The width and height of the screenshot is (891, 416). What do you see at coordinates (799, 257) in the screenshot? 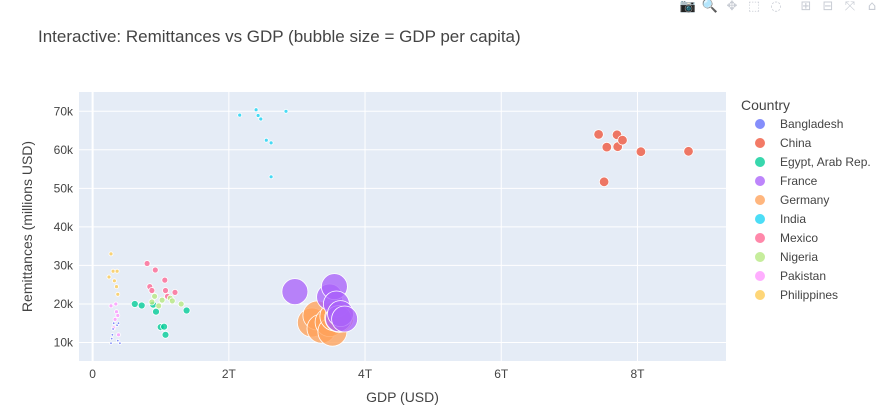
I see `legend-label: Nigeria` at bounding box center [799, 257].